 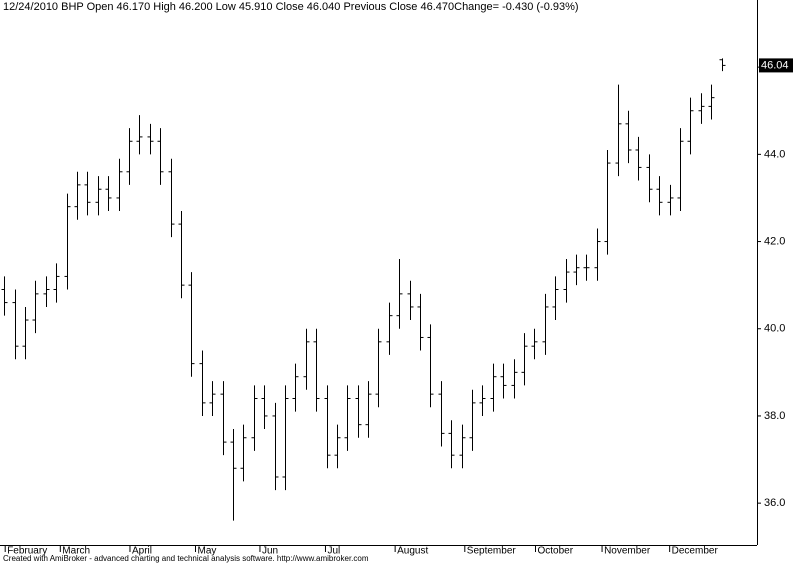 What do you see at coordinates (695, 551) in the screenshot?
I see `x-tick-label: December` at bounding box center [695, 551].